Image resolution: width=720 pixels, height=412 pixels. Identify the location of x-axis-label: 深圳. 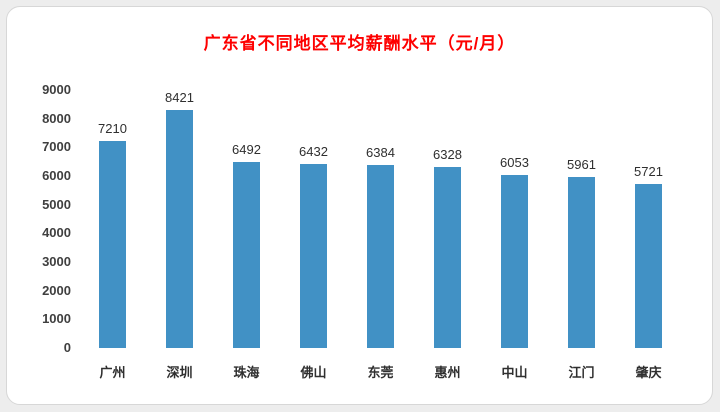
(179, 372).